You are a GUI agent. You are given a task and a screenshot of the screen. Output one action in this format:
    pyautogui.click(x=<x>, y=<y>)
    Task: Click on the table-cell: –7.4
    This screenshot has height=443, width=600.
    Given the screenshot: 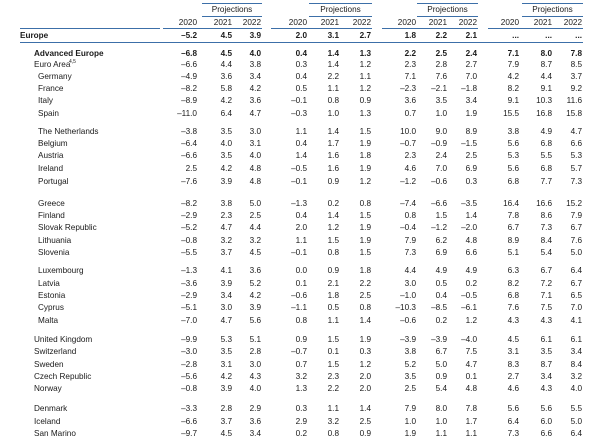 What is the action you would take?
    pyautogui.click(x=408, y=203)
    